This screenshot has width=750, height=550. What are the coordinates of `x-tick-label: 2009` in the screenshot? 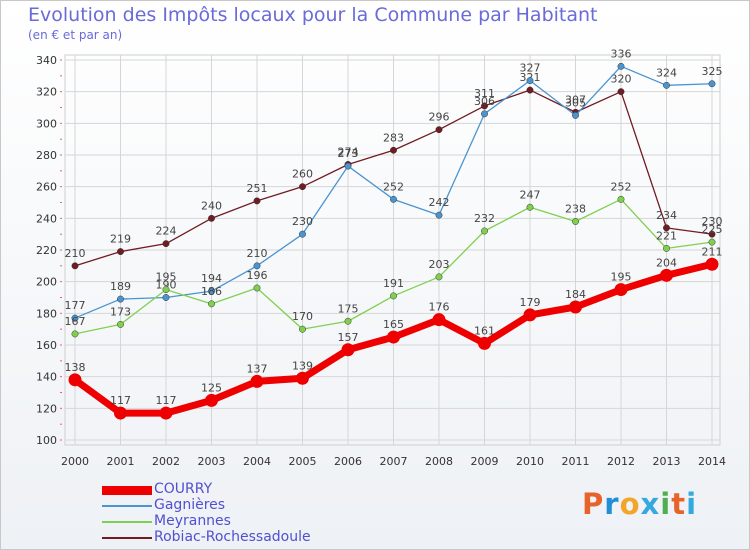 It's located at (485, 461).